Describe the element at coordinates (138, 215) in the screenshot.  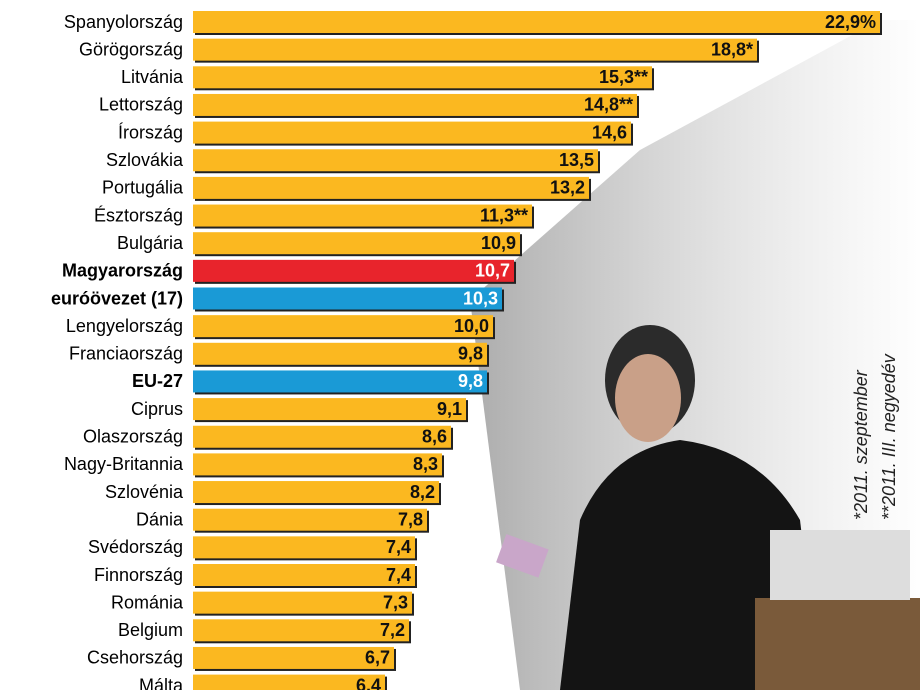
I see `category-label: Észtország` at that location.